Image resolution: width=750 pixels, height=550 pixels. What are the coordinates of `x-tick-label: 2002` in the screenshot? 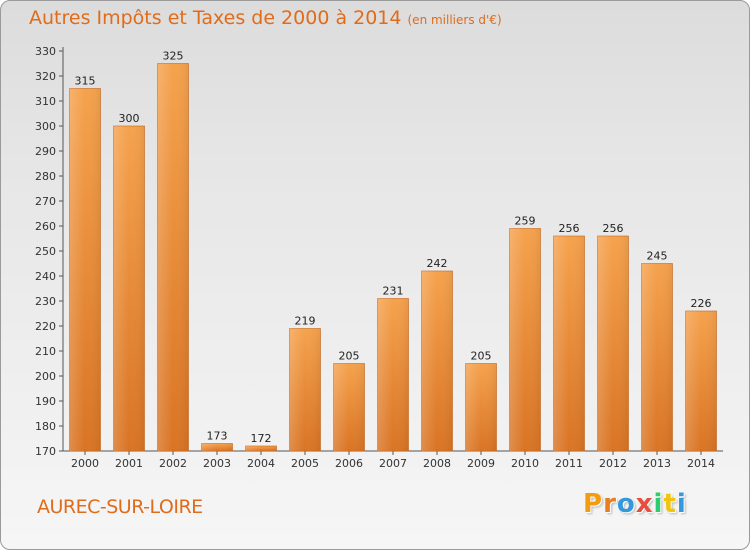 It's located at (173, 463).